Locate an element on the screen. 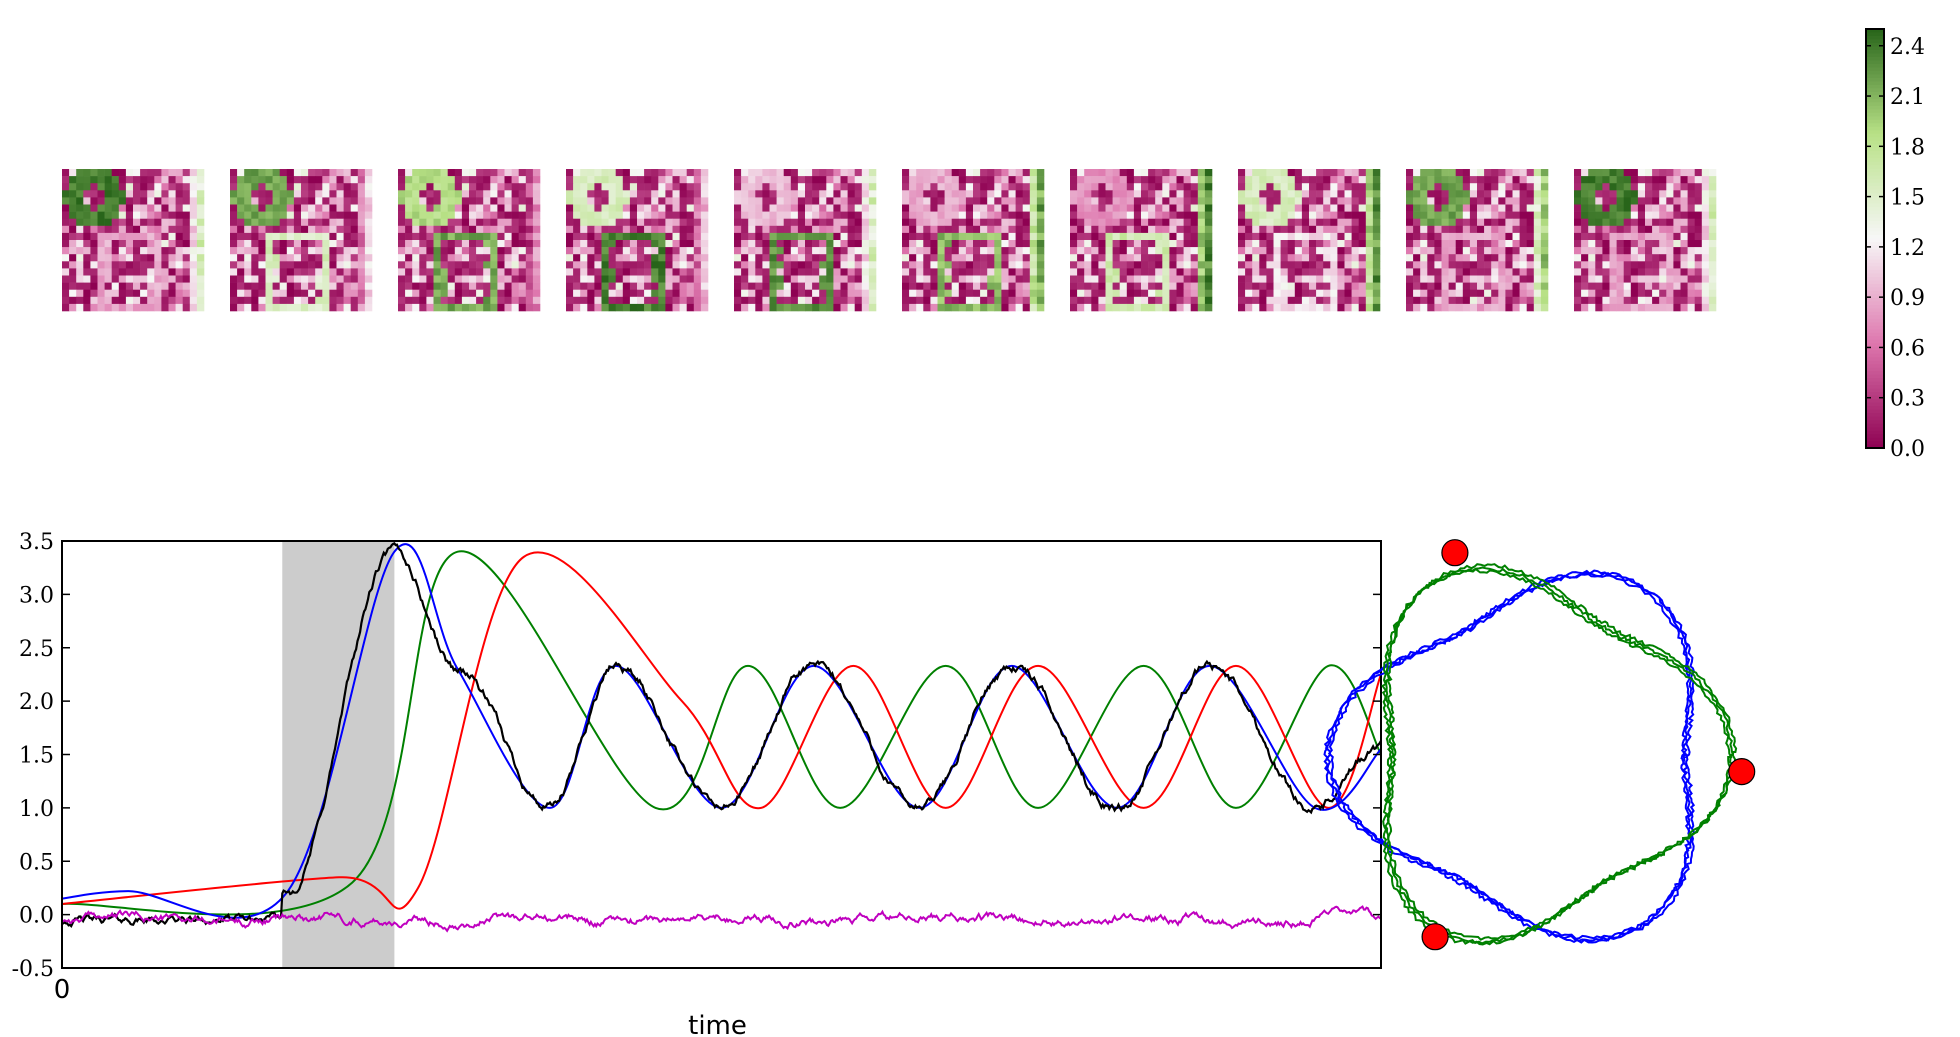 This screenshot has height=1037, width=1960. colorbar-gradient-slice is located at coordinates (1875, 366).